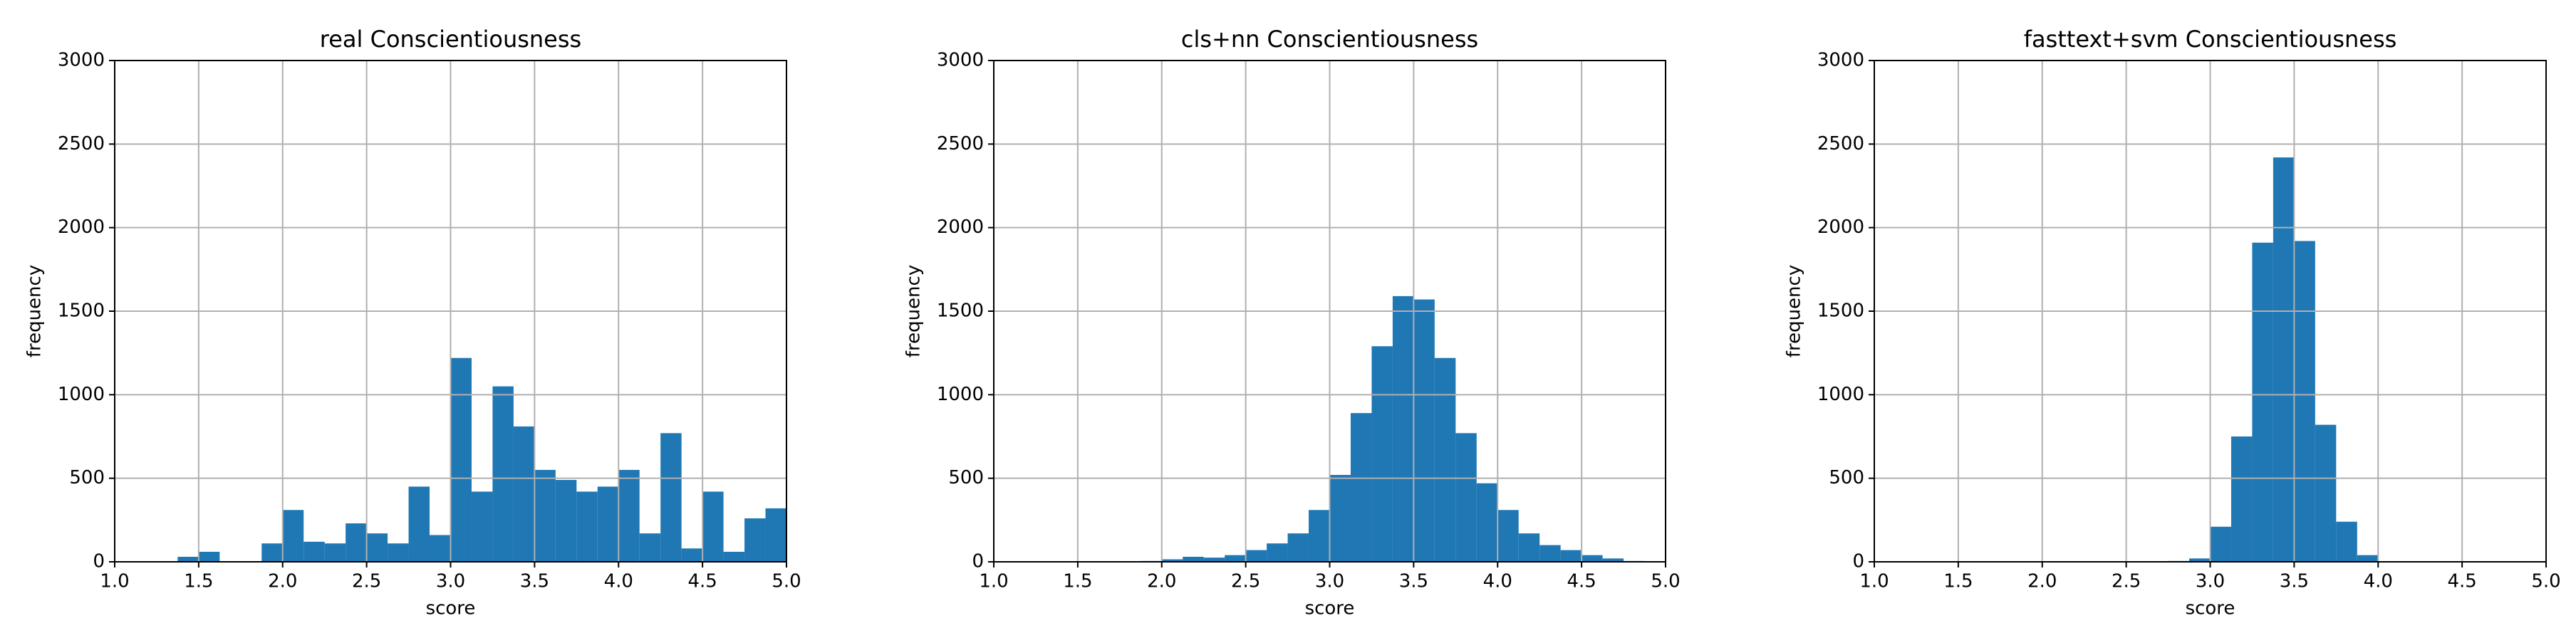 This screenshot has height=638, width=2576. What do you see at coordinates (450, 39) in the screenshot?
I see `chart-title: real Conscientiousness` at bounding box center [450, 39].